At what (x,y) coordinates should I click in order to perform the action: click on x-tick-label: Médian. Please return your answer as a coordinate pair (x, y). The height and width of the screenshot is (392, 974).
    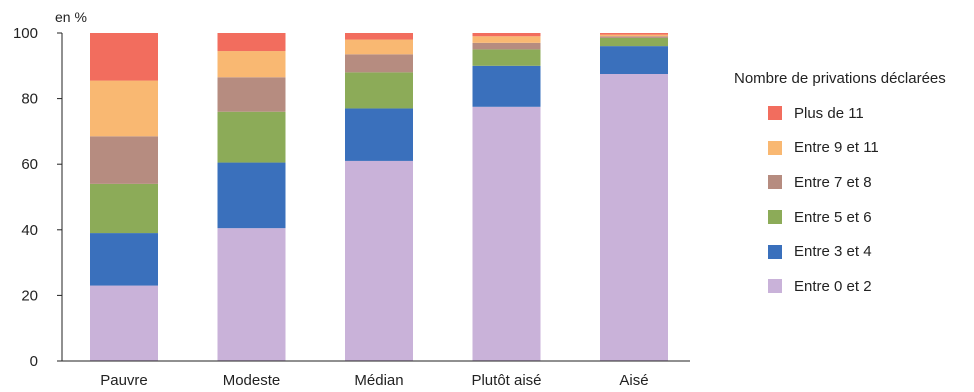
    Looking at the image, I should click on (378, 380).